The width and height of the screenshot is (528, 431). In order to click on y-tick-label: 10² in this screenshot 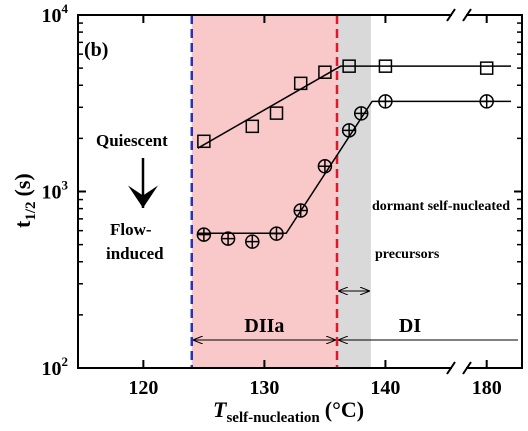, I will do `click(55, 367)`.